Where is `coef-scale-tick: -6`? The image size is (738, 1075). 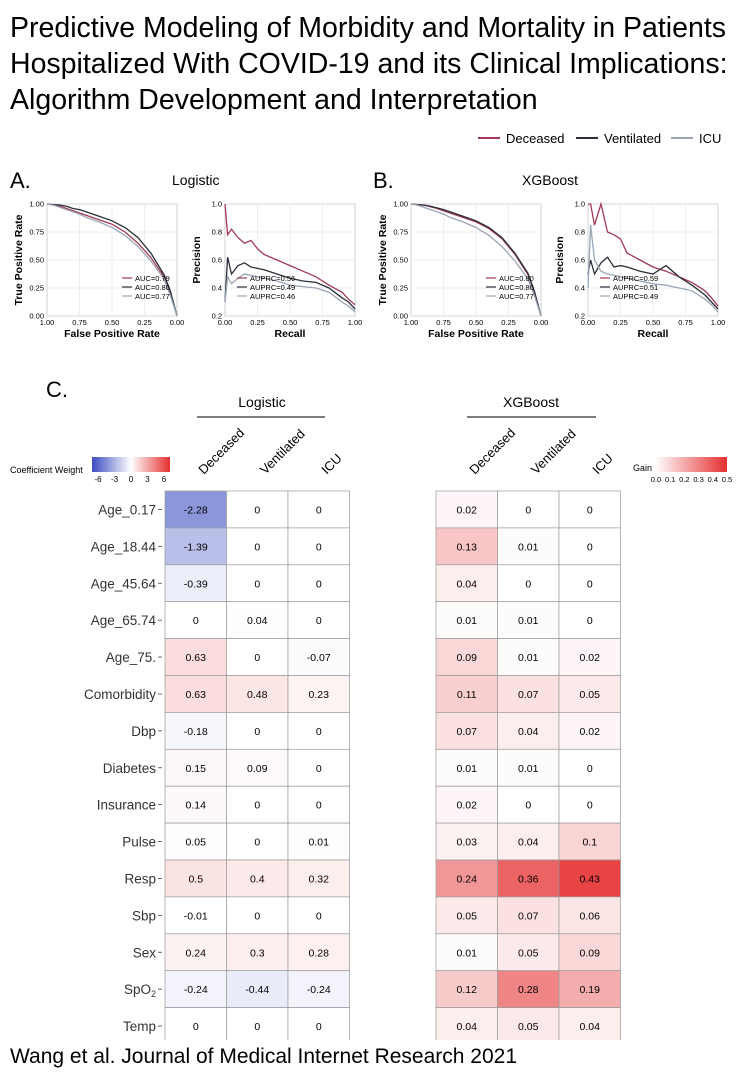
coef-scale-tick: -6 is located at coordinates (98, 479).